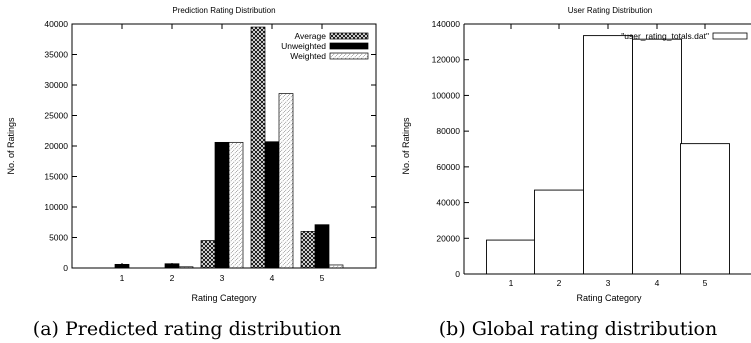  Describe the element at coordinates (665, 36) in the screenshot. I see `legend-label-user-rating-totals: "user_rating_totals.dat"` at that location.